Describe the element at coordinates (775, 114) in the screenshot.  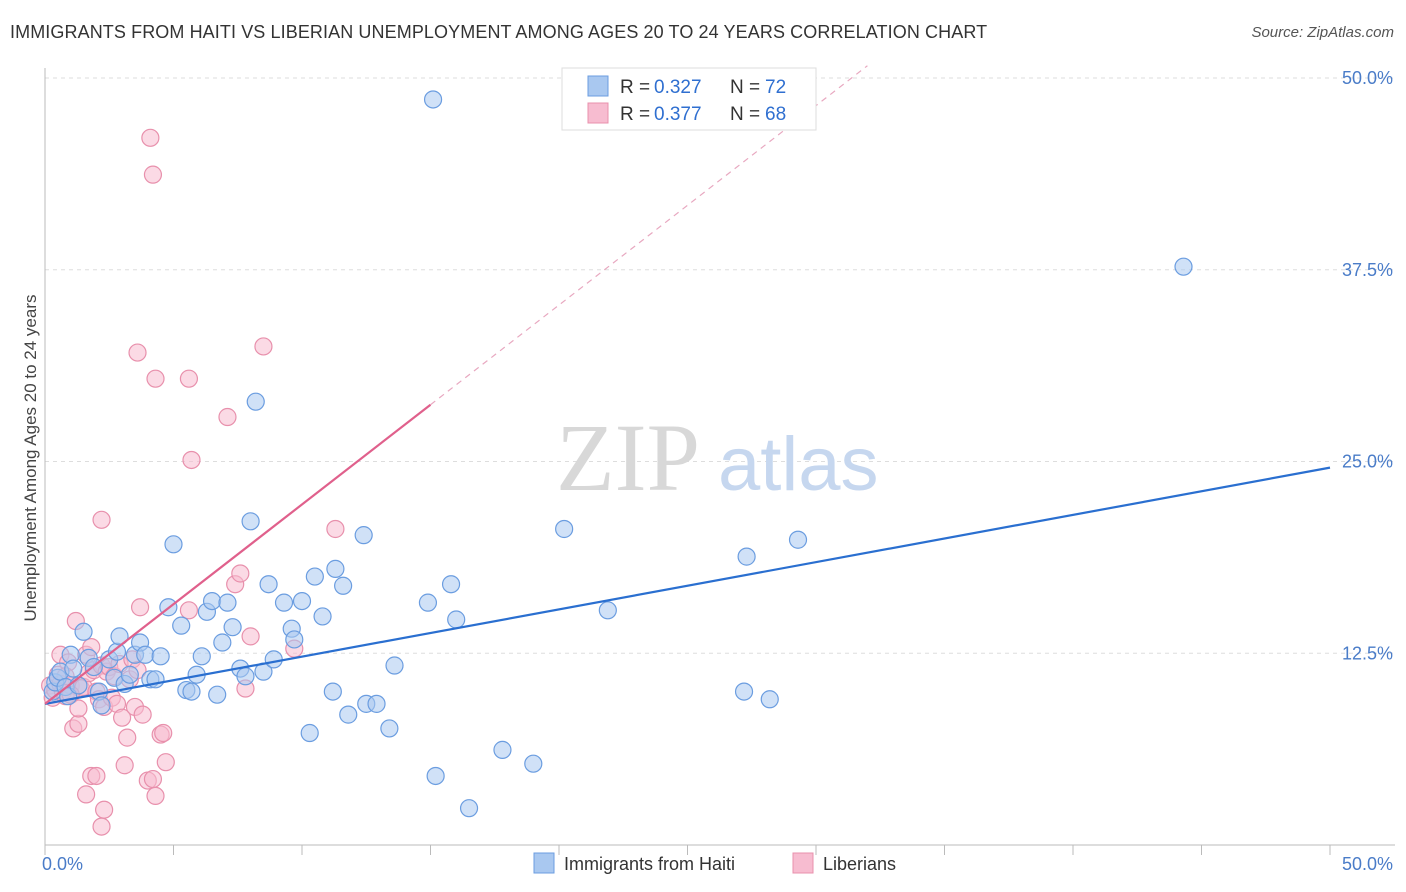
I see `legend-n-value-liberia: 68` at that location.